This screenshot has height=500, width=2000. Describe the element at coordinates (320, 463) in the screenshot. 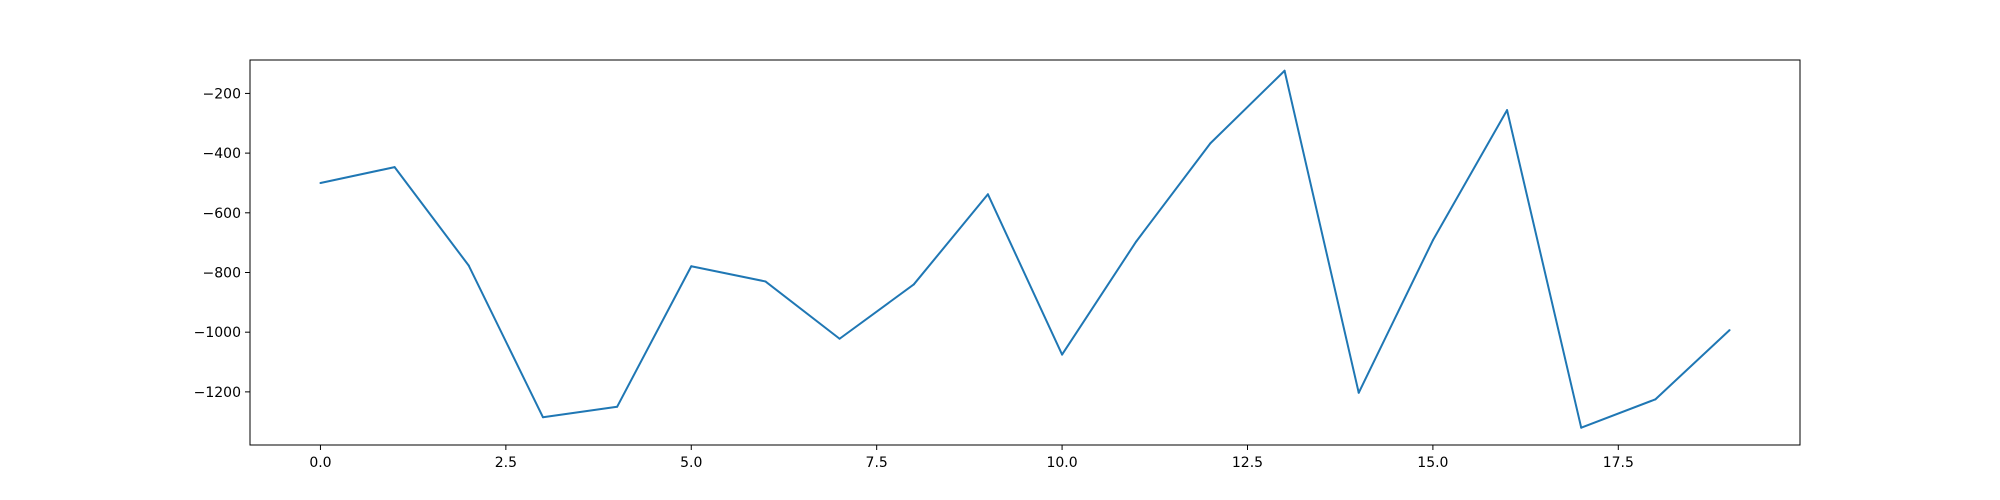

I see `x-tick-label: 0.0` at that location.